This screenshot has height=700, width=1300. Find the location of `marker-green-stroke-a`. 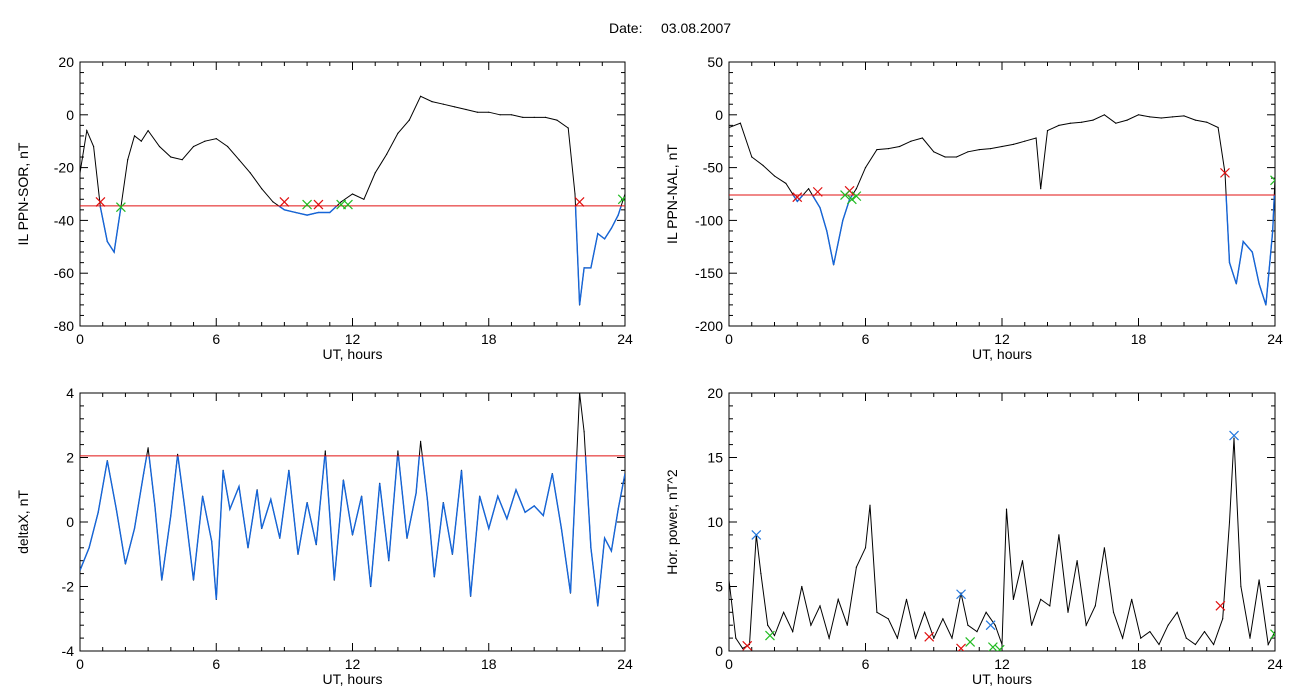

marker-green-stroke-a is located at coordinates (1272, 178).